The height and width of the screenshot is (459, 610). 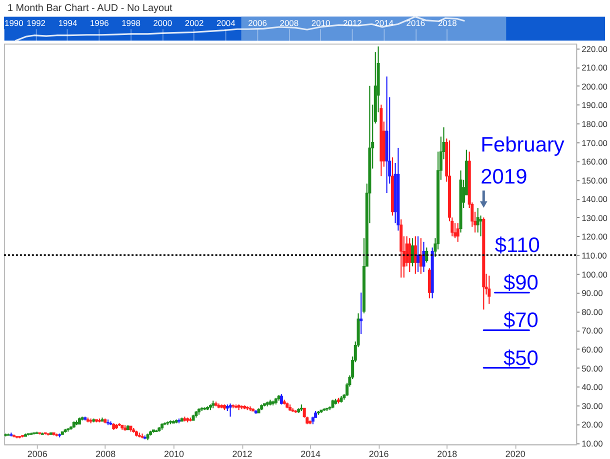 What do you see at coordinates (162, 23) in the screenshot?
I see `x-tick-label: 2000` at bounding box center [162, 23].